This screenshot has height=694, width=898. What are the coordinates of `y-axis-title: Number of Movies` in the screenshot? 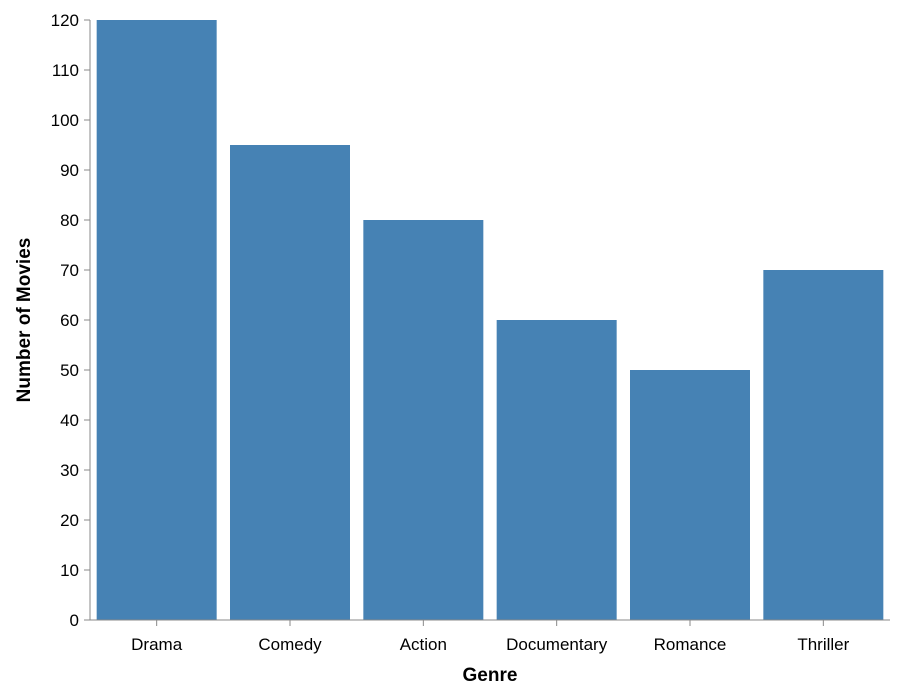 It's located at (24, 320).